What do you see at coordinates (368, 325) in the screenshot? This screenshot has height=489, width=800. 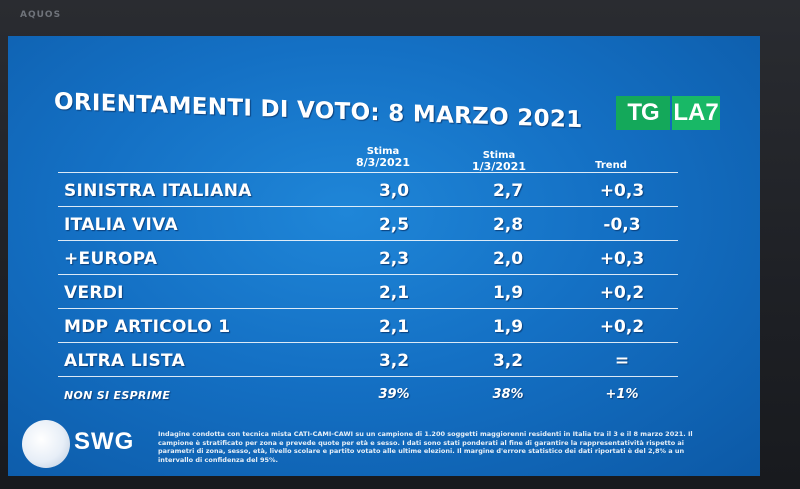 I see `table-row: MDP ARTICOLO 1 2,1 1,9 +0,2` at bounding box center [368, 325].